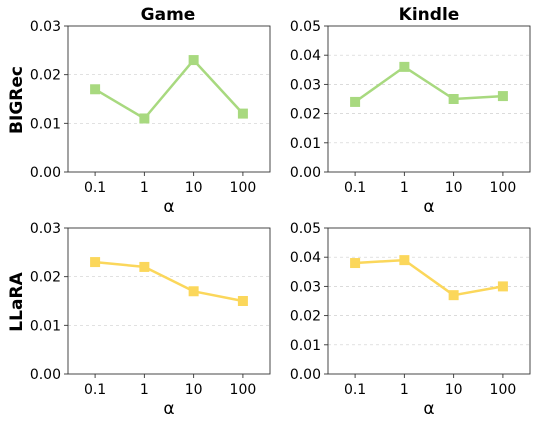  I want to click on row-label-bigrec: BIGRec, so click(17, 100).